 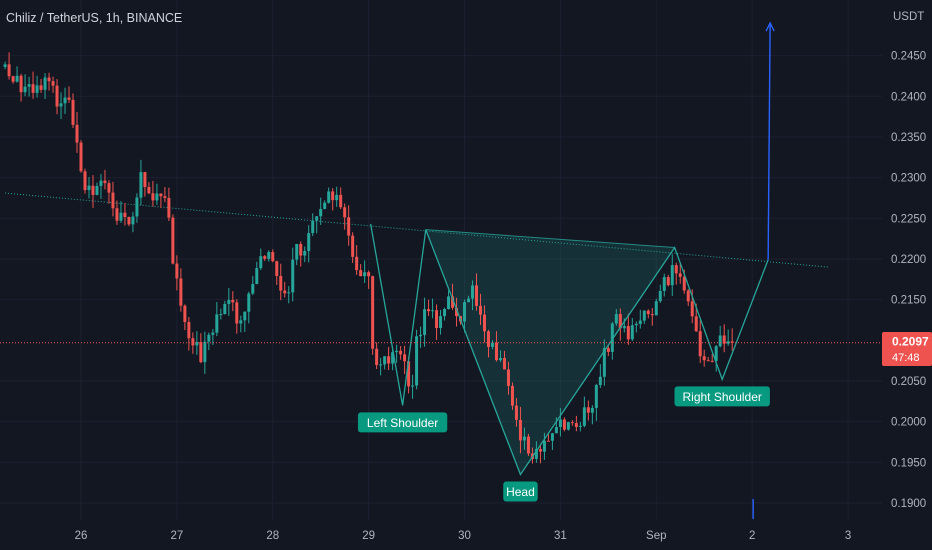 I want to click on head-label-bg, so click(x=520, y=491).